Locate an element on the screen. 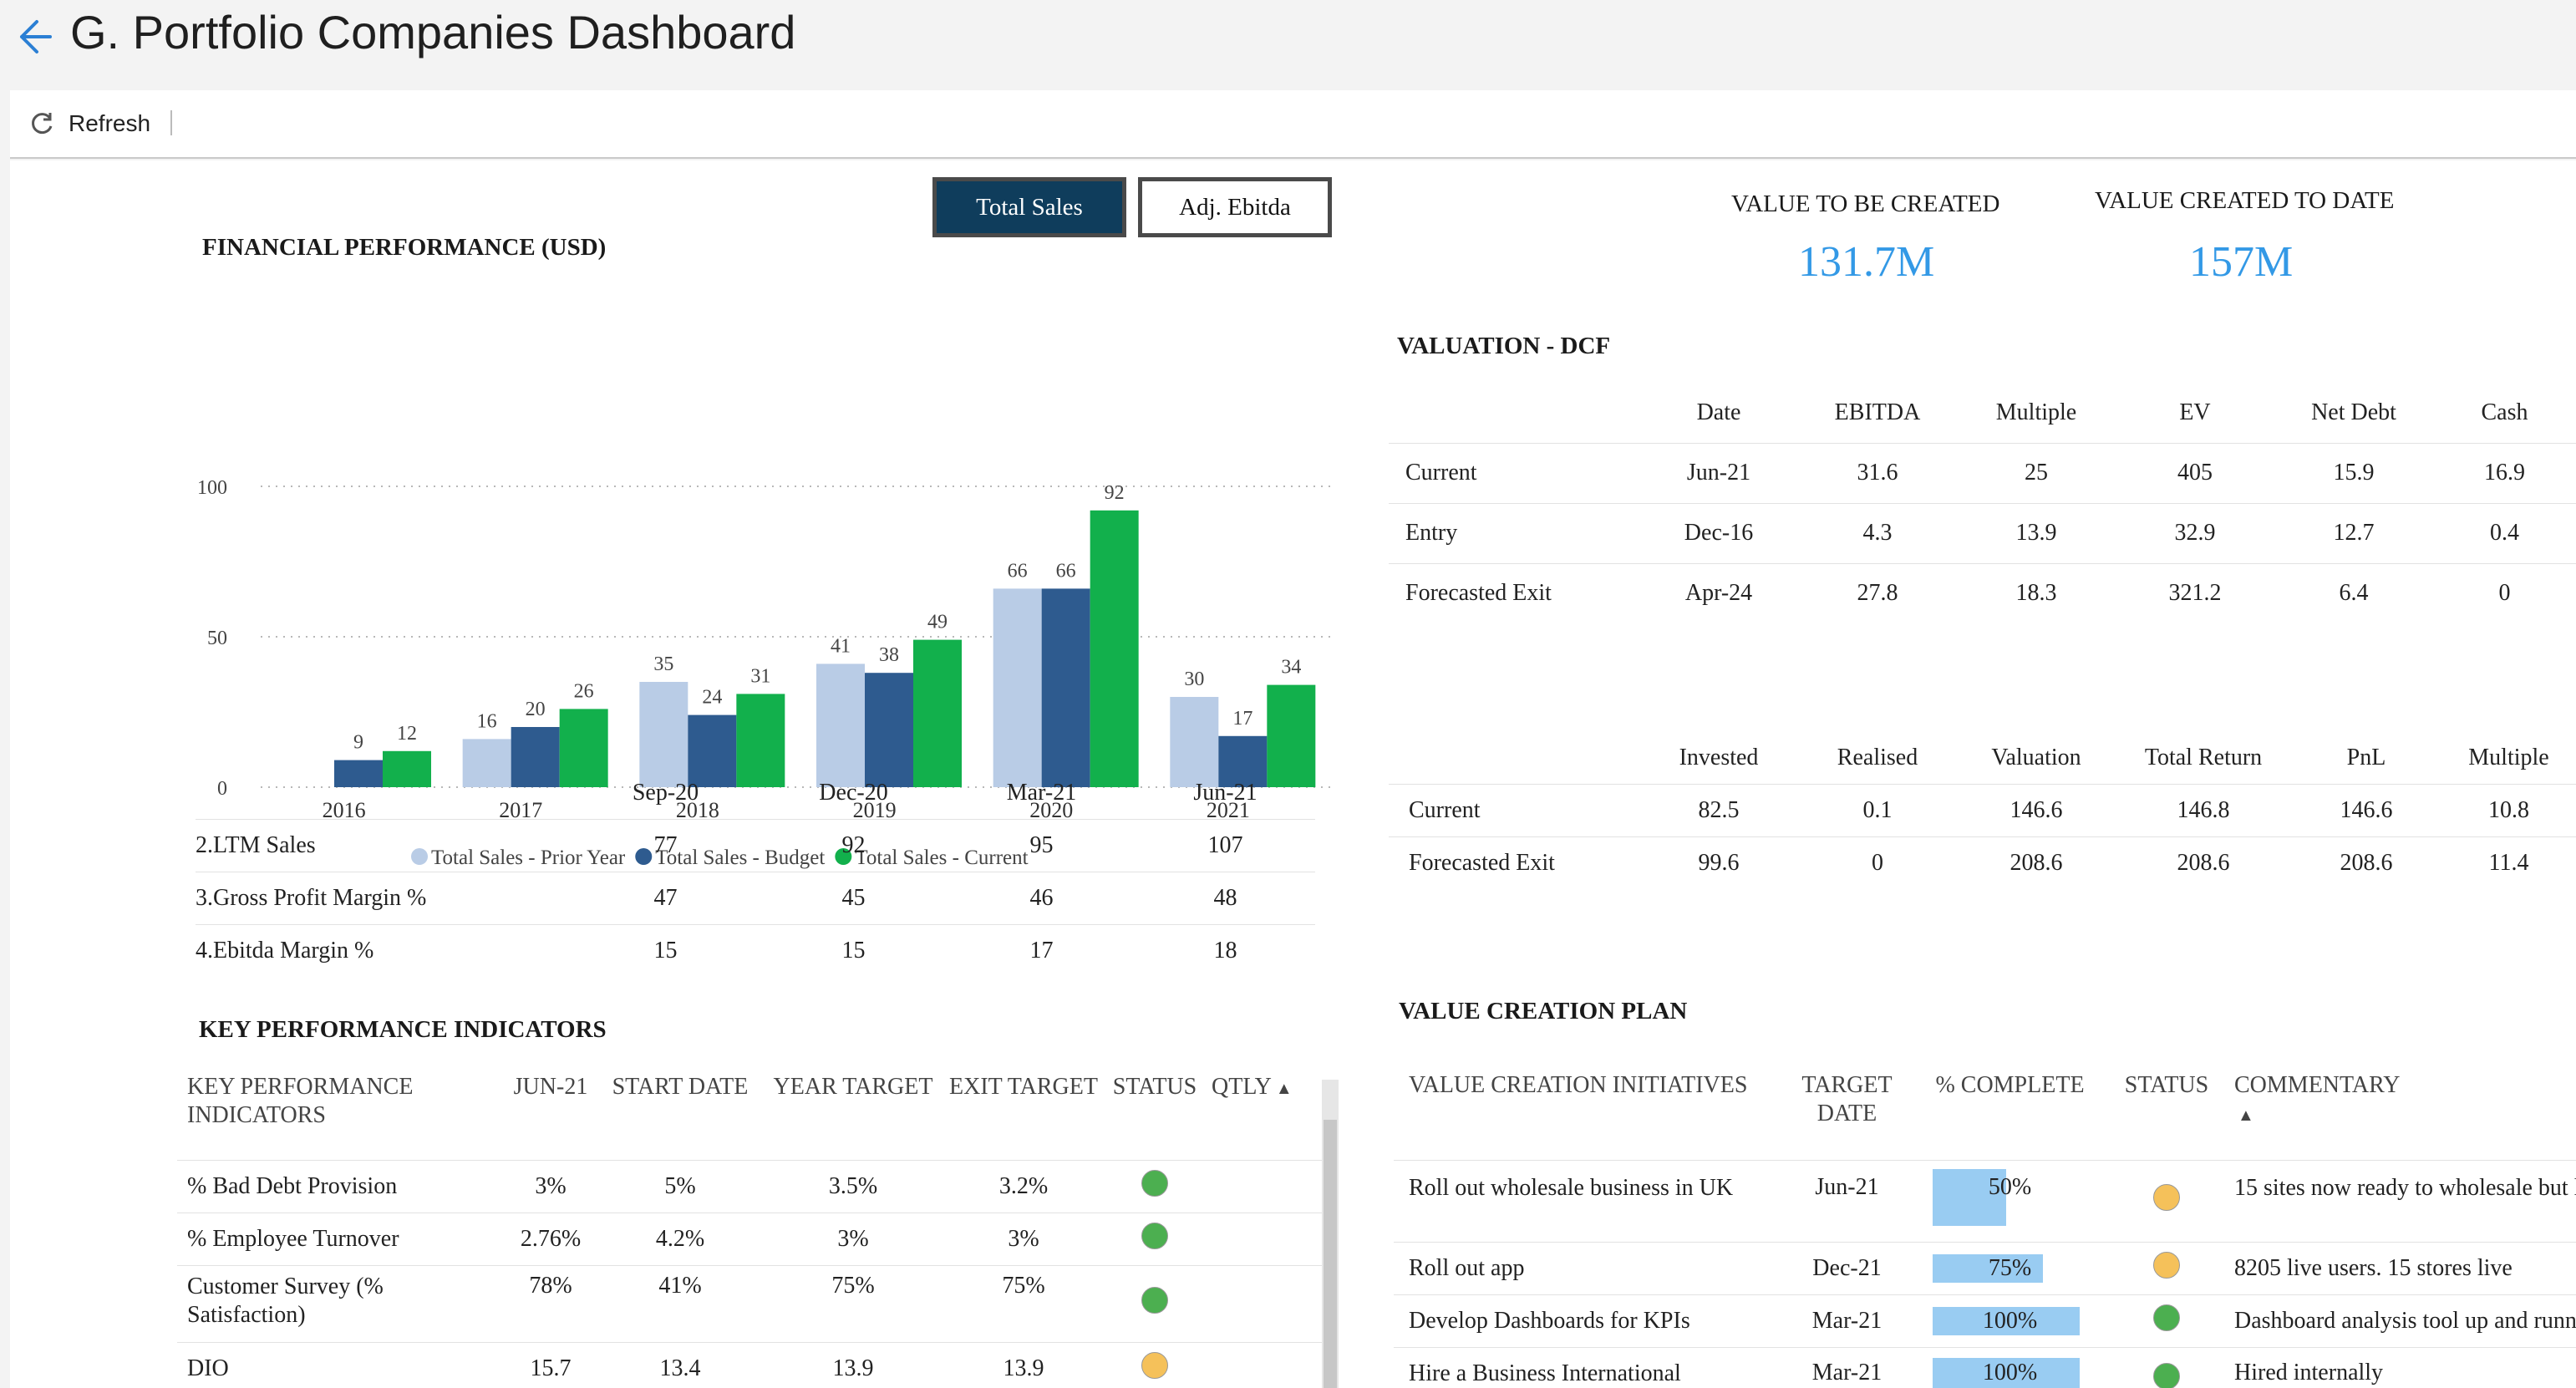 This screenshot has height=1388, width=2576. vcp-col-header: STATUS is located at coordinates (2166, 1085).